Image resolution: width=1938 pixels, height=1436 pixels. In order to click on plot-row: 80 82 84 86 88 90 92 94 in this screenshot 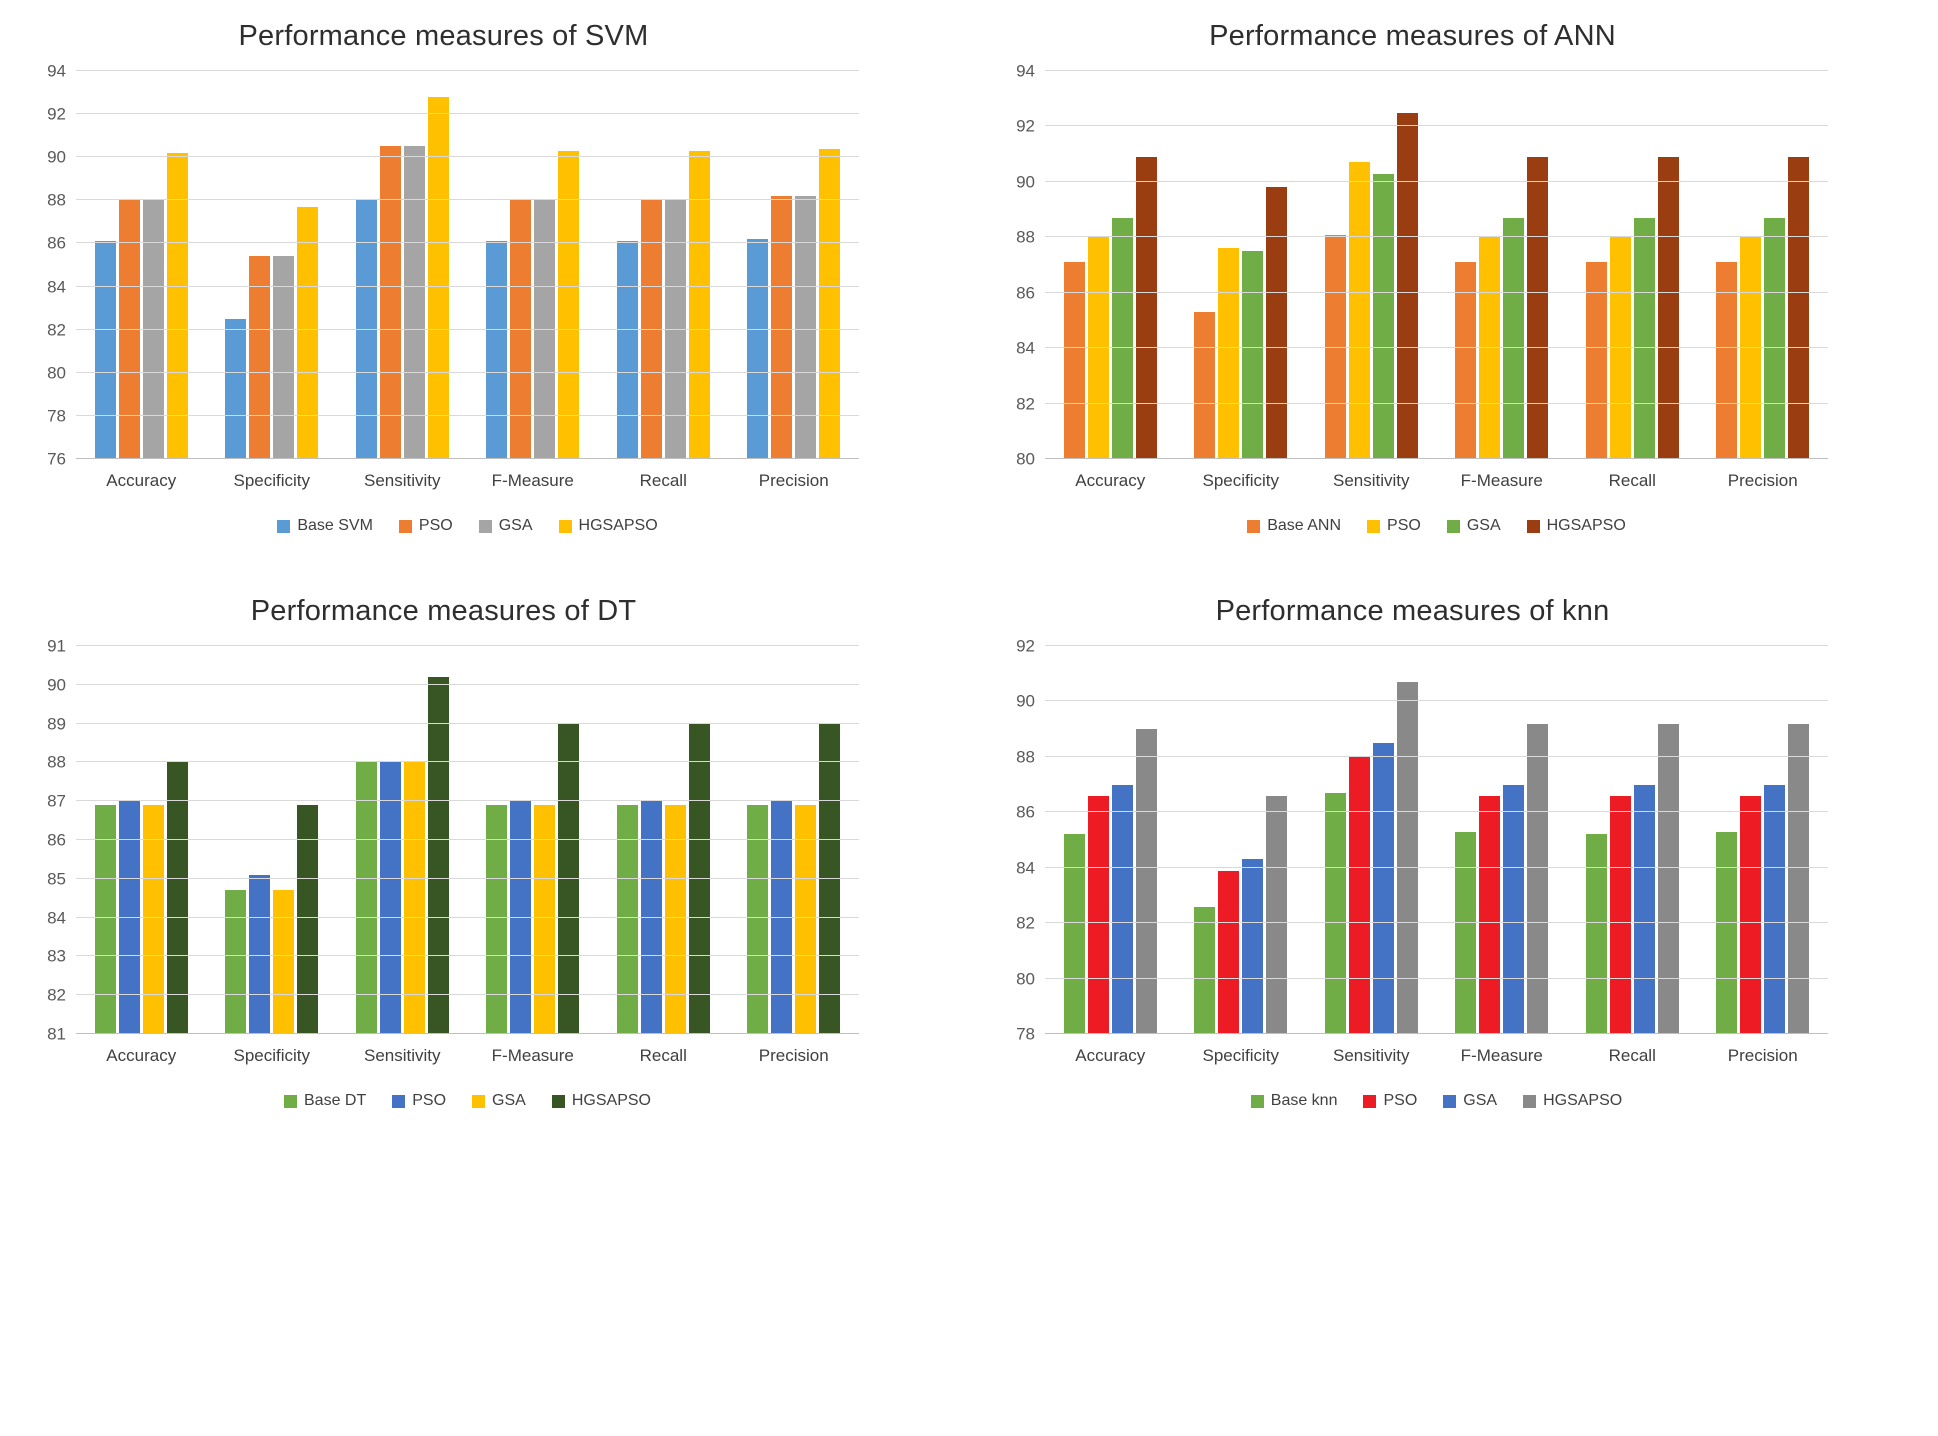, I will do `click(1412, 265)`.